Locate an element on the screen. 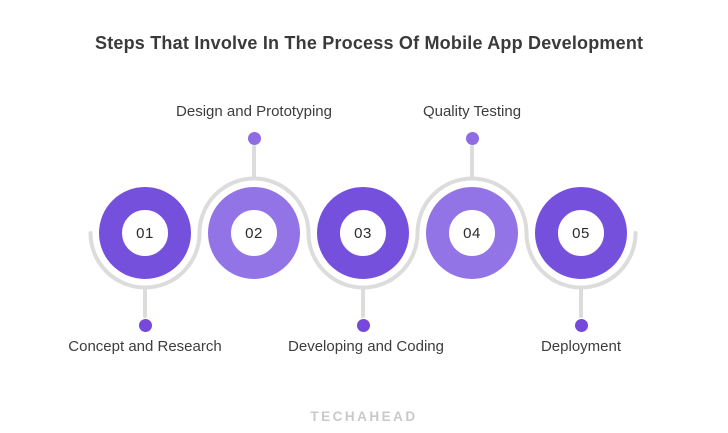  step-number-04: 04 is located at coordinates (472, 233).